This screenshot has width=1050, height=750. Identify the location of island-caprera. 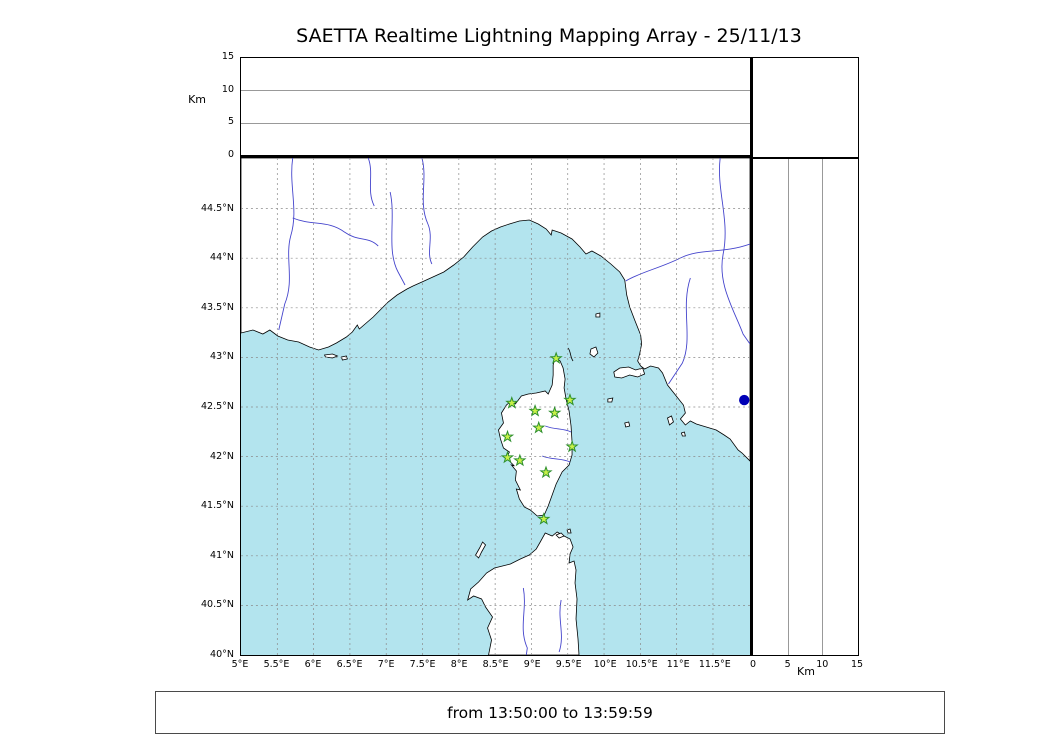
(569, 531).